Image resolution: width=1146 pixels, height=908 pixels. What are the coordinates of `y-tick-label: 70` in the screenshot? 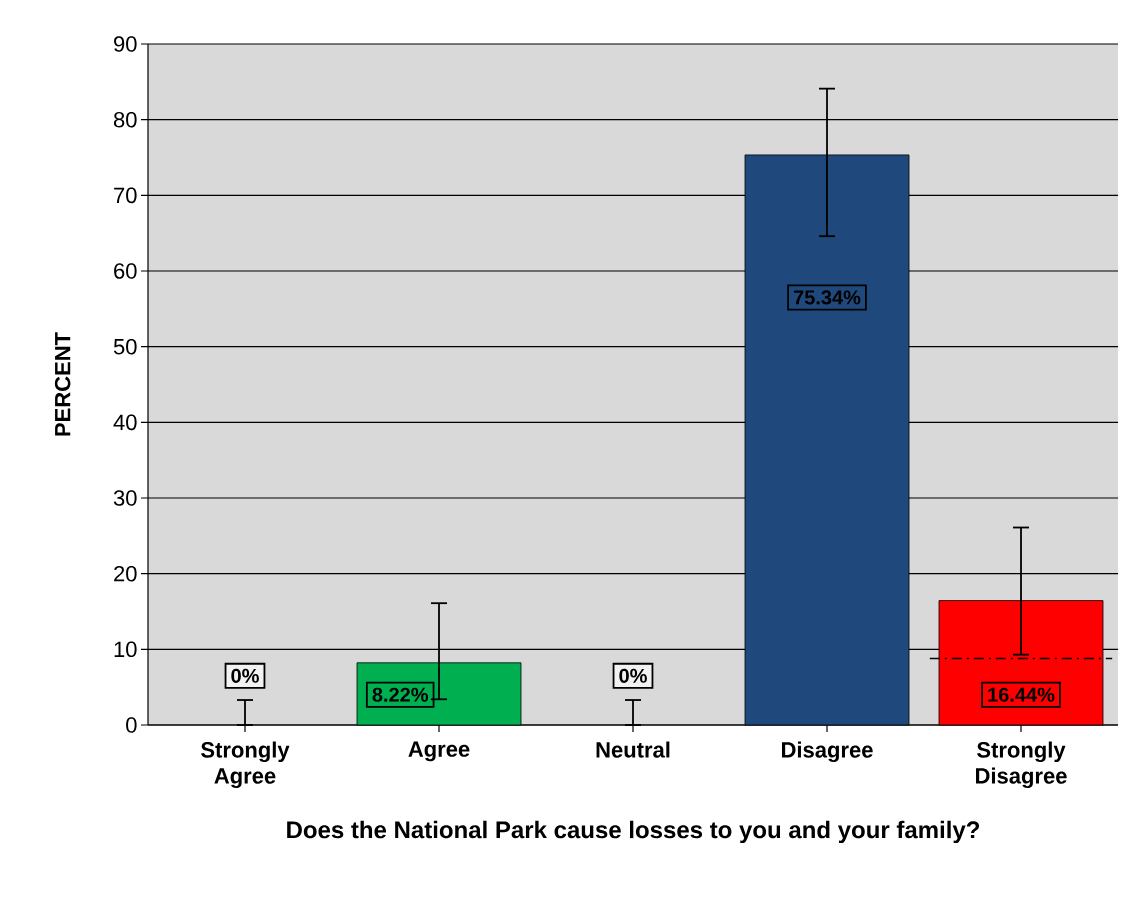 It's located at (125, 195).